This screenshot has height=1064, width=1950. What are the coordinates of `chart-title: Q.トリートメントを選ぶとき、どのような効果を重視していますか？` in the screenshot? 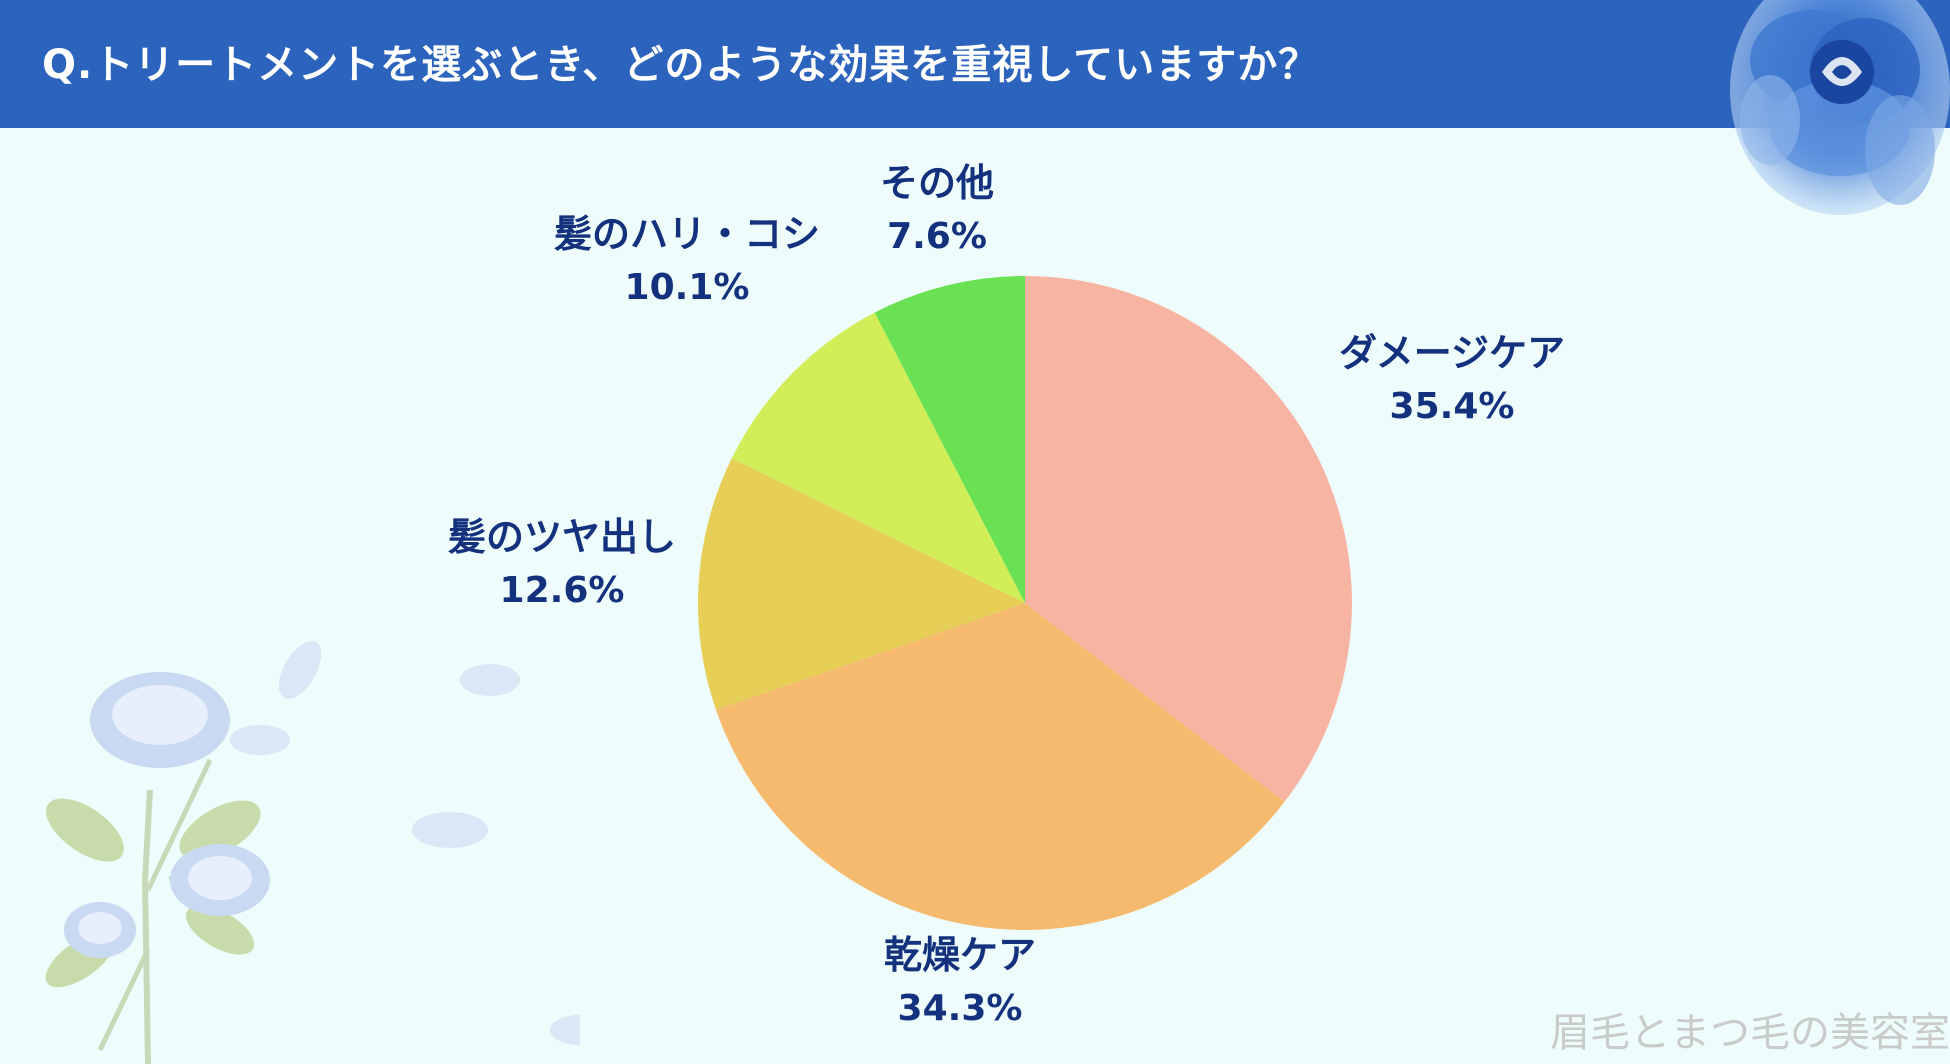 It's located at (681, 65).